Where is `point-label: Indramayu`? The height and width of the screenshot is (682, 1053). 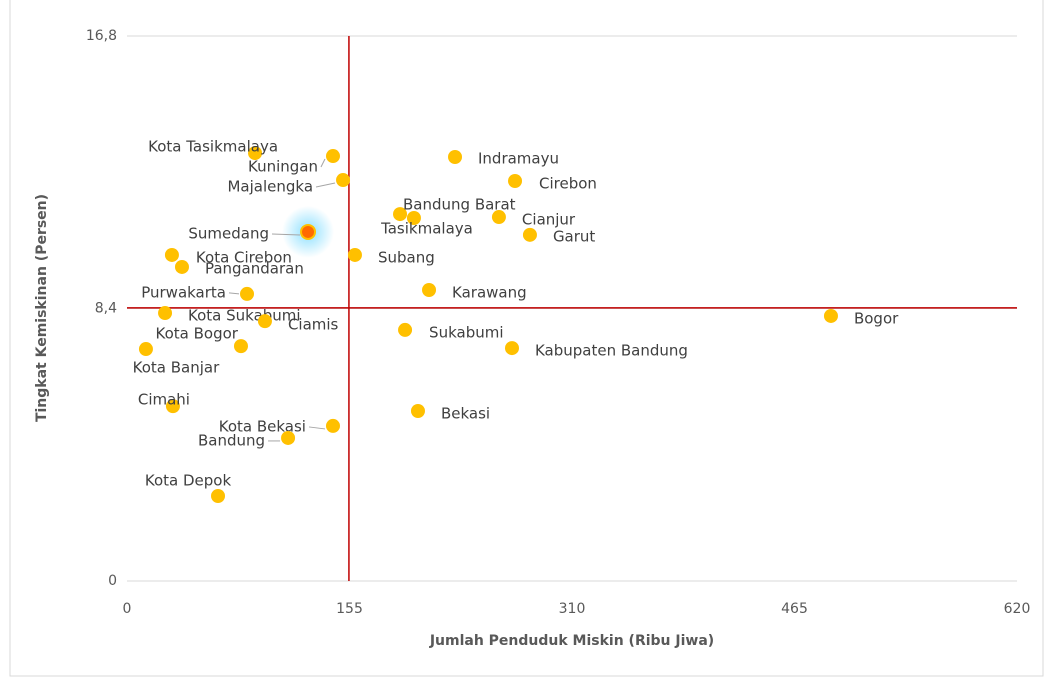 point-label: Indramayu is located at coordinates (518, 159).